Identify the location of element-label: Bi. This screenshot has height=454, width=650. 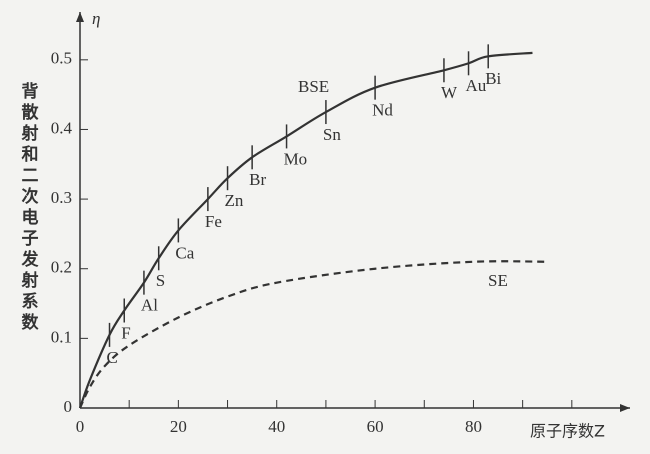
(493, 78).